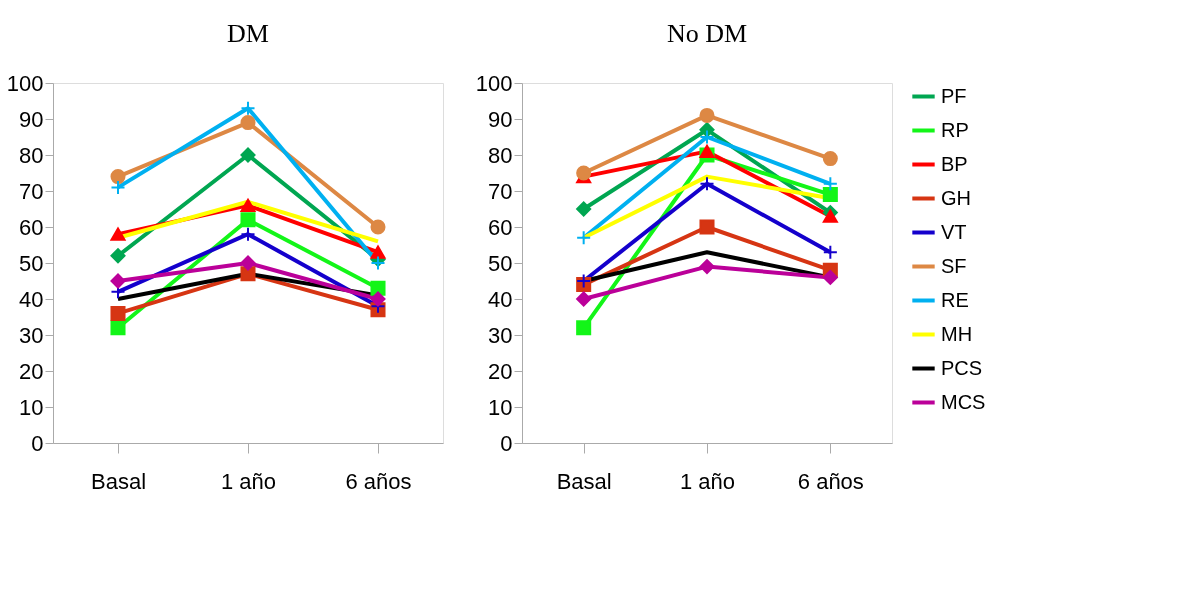 Image resolution: width=1180 pixels, height=592 pixels. What do you see at coordinates (963, 401) in the screenshot?
I see `legend-label: MCS` at bounding box center [963, 401].